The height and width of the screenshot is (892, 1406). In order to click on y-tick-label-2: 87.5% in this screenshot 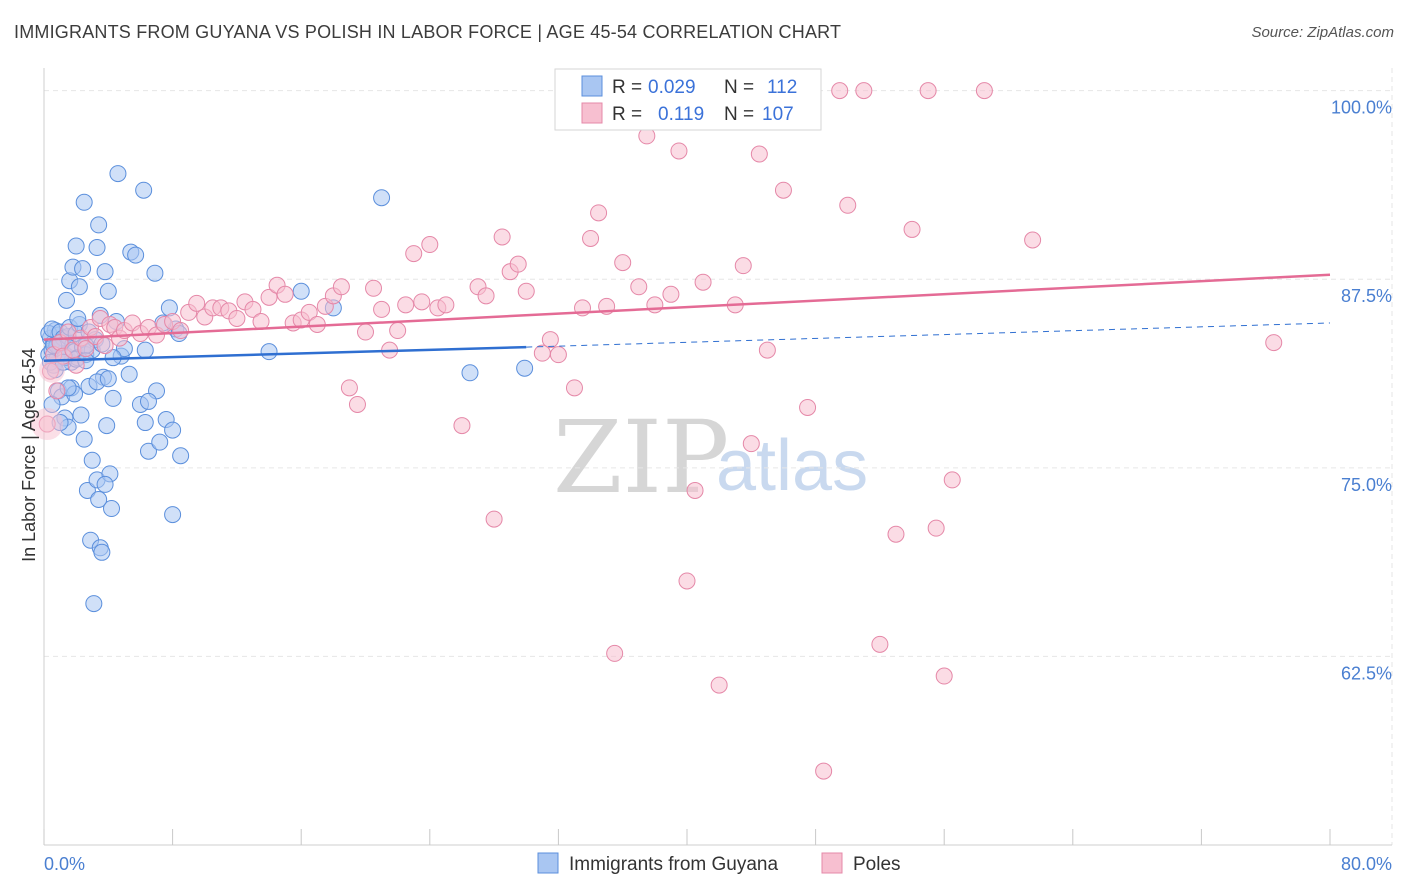, I will do `click(1366, 296)`.